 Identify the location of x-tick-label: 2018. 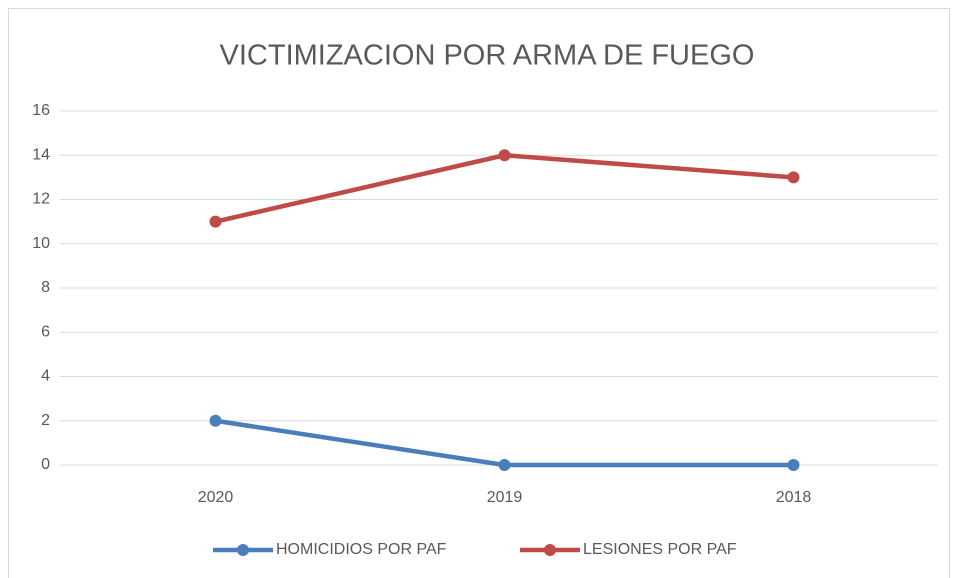
(794, 497).